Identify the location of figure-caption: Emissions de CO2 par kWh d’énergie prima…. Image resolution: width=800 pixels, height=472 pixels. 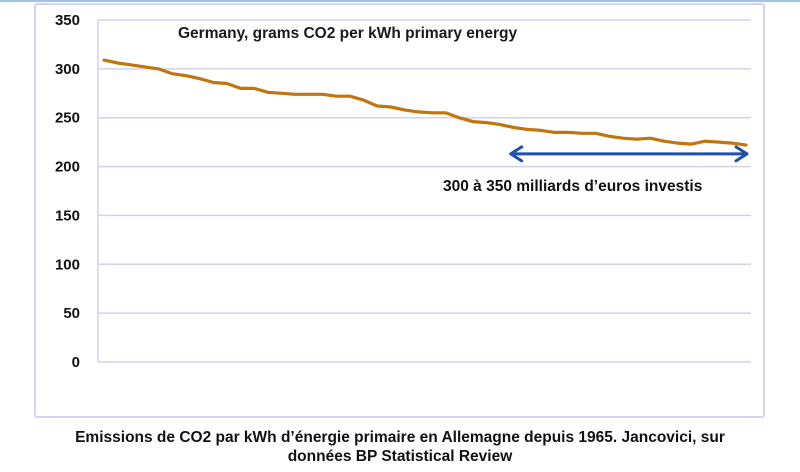
(400, 447).